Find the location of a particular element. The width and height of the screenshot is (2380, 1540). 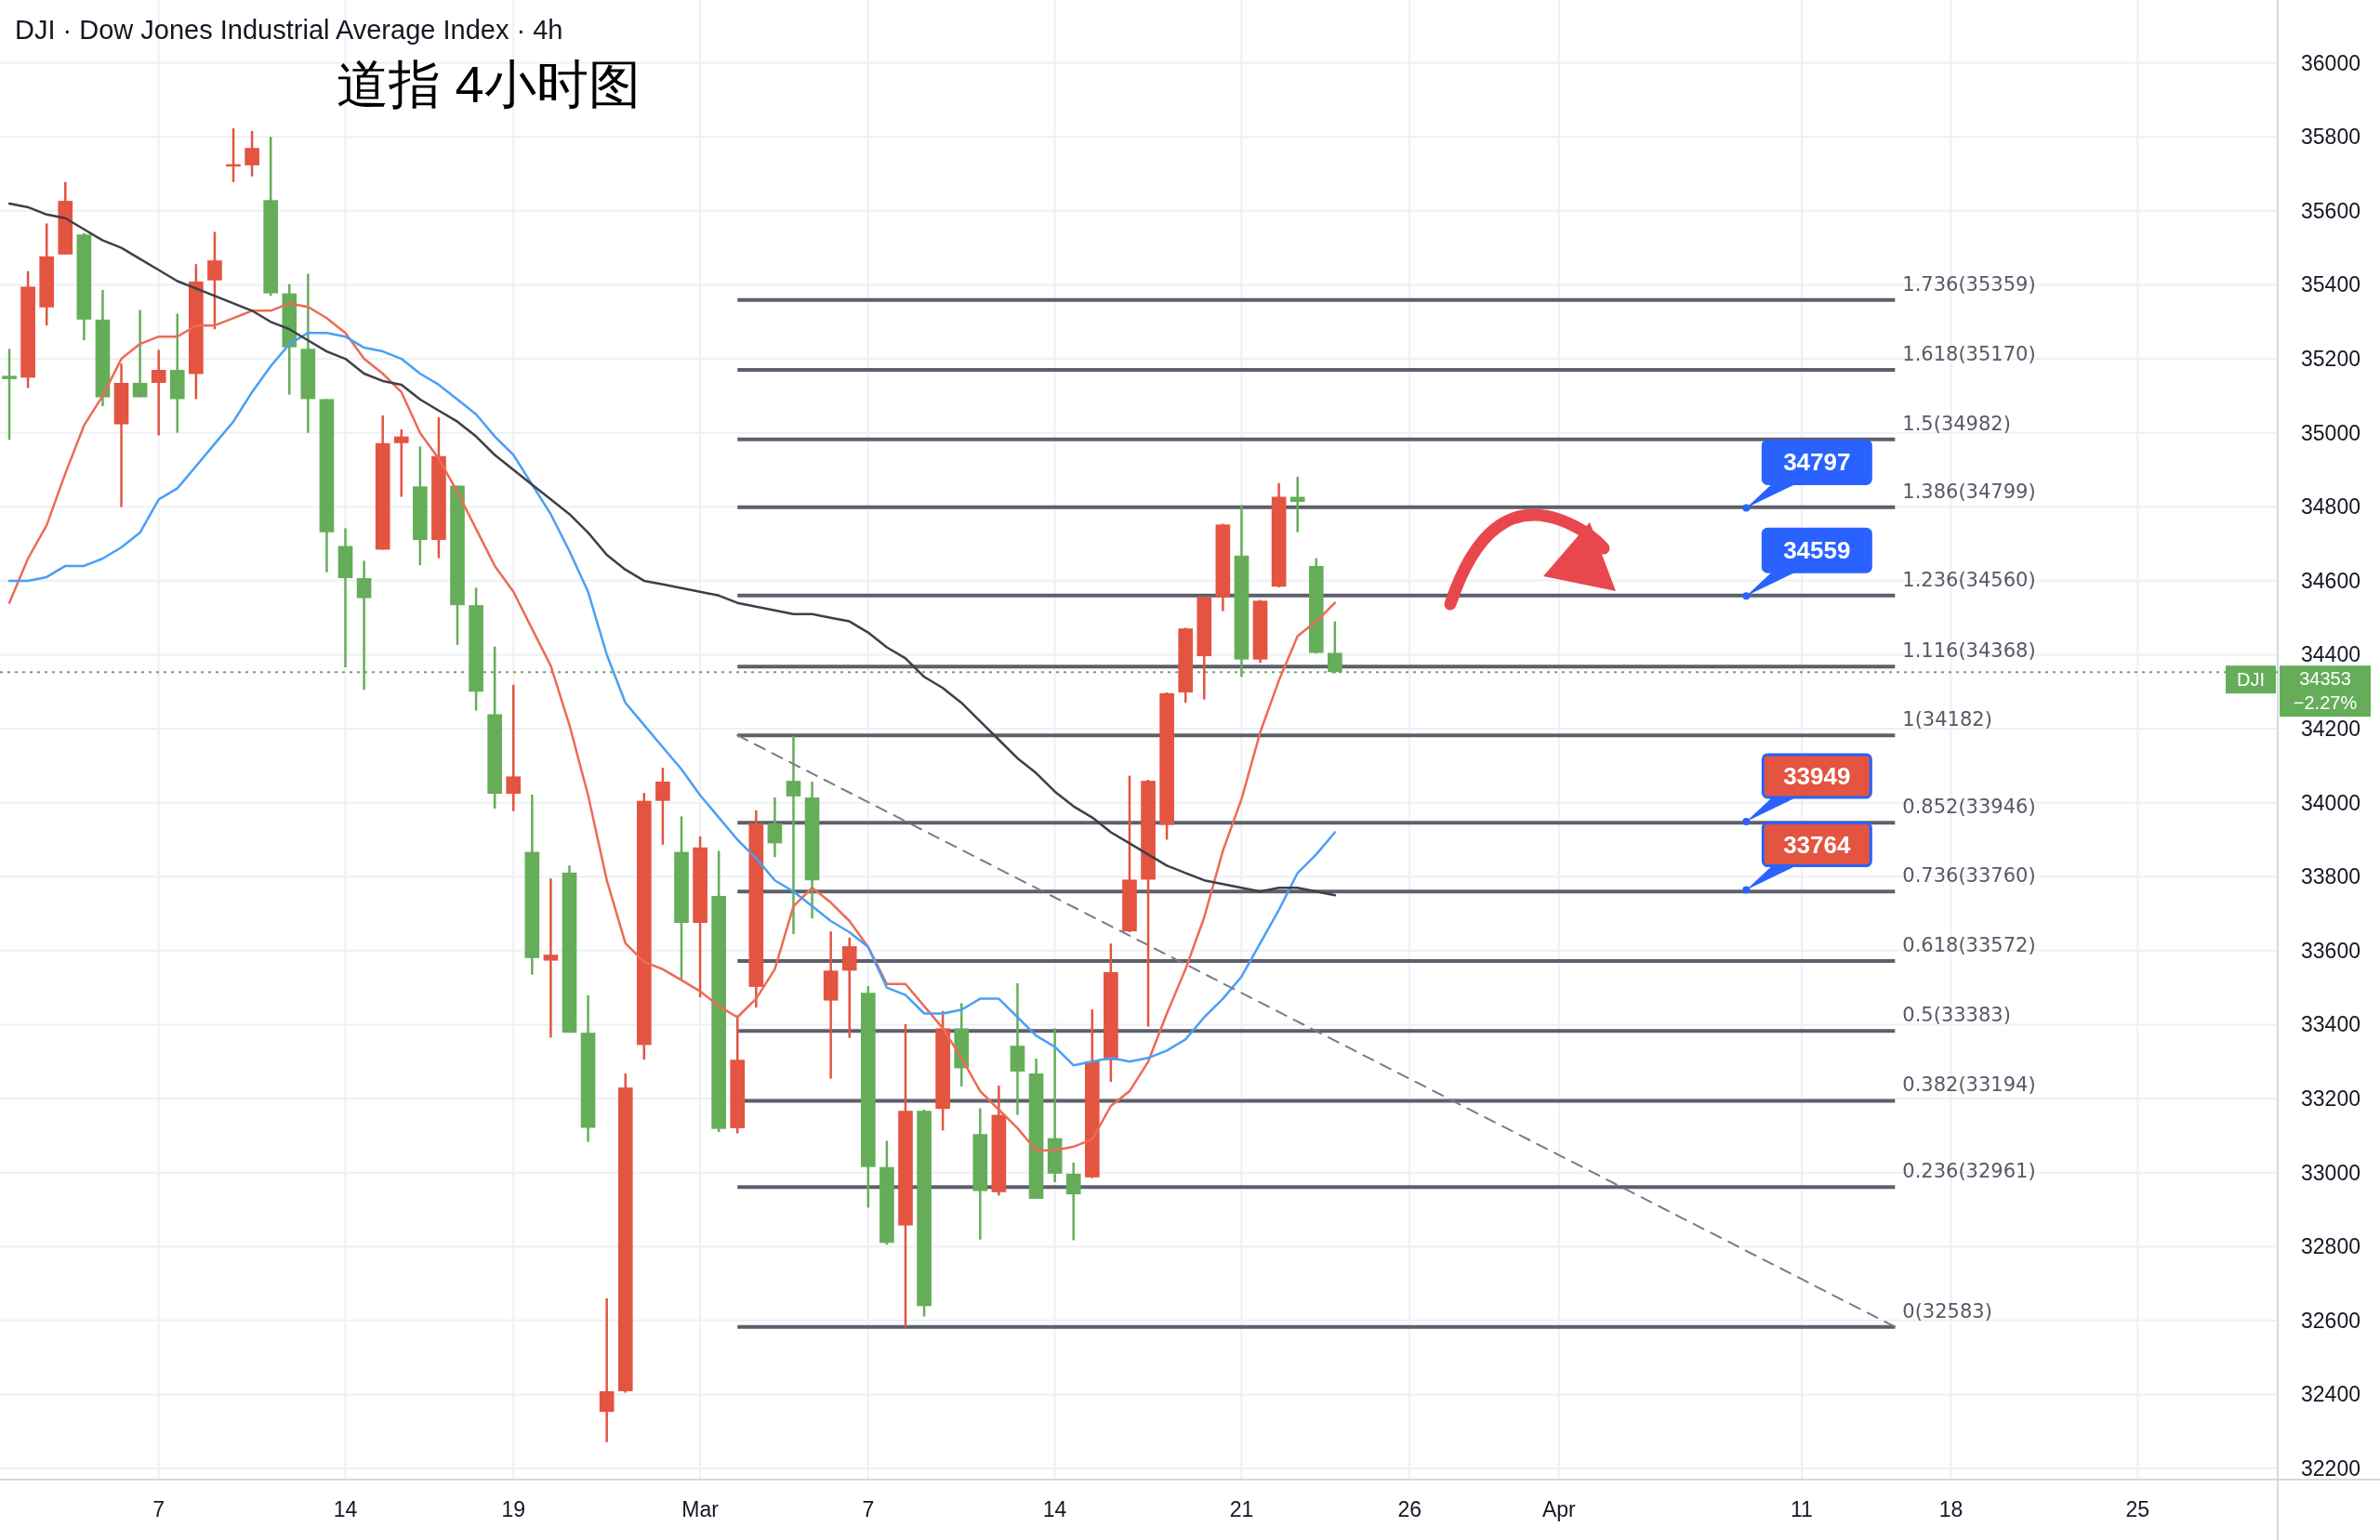

y-tick-label: 32800 is located at coordinates (2330, 1246).